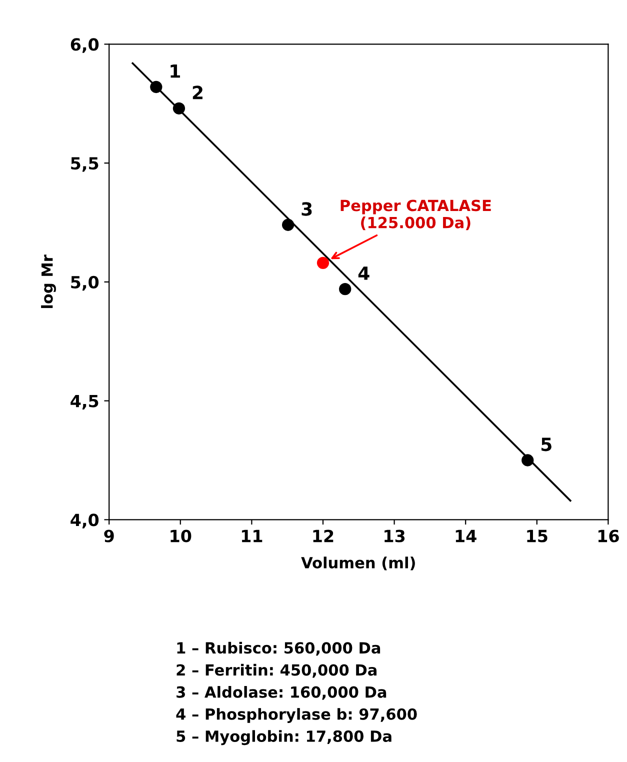 The image size is (627, 762). Describe the element at coordinates (284, 738) in the screenshot. I see `text: 5 – Myoglobin: 17,800 Da` at that location.